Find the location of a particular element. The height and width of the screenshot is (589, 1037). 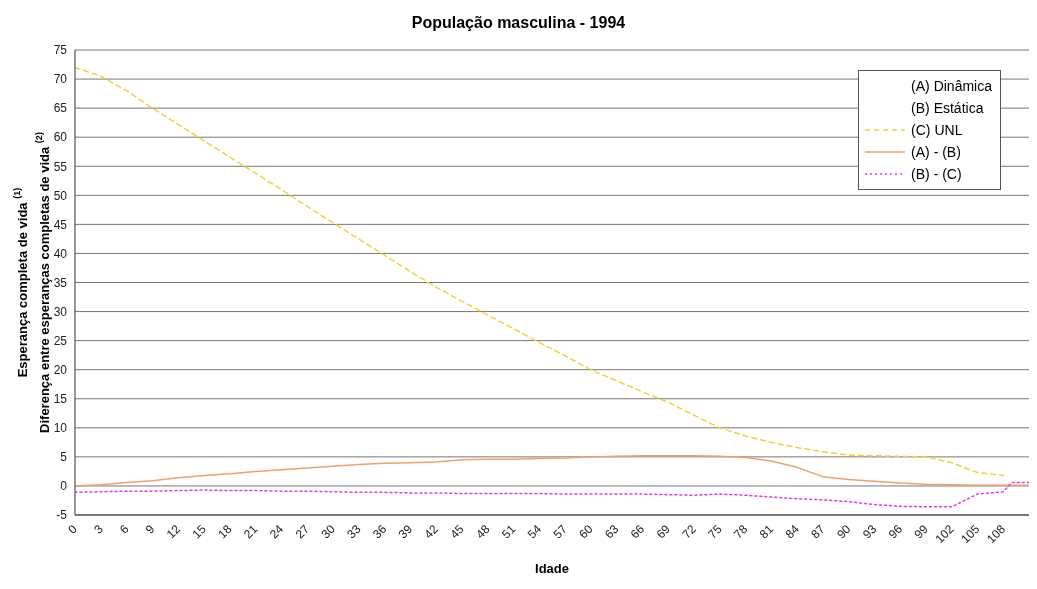

y-tick-label: 70 is located at coordinates (60, 79).